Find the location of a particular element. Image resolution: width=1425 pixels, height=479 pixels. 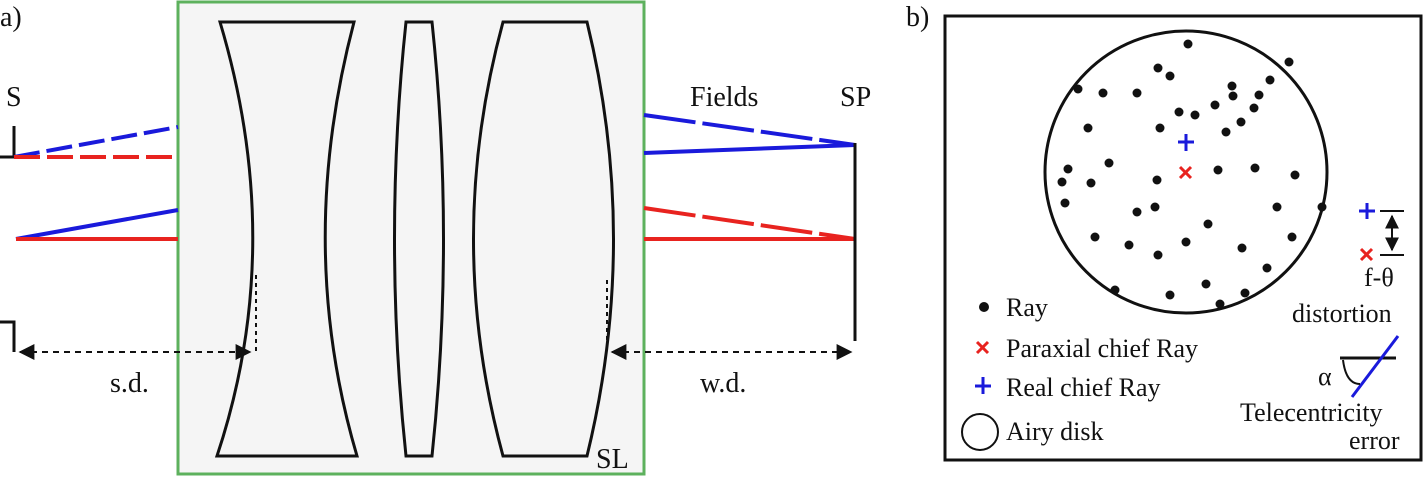

alpha-label: α is located at coordinates (1325, 376).